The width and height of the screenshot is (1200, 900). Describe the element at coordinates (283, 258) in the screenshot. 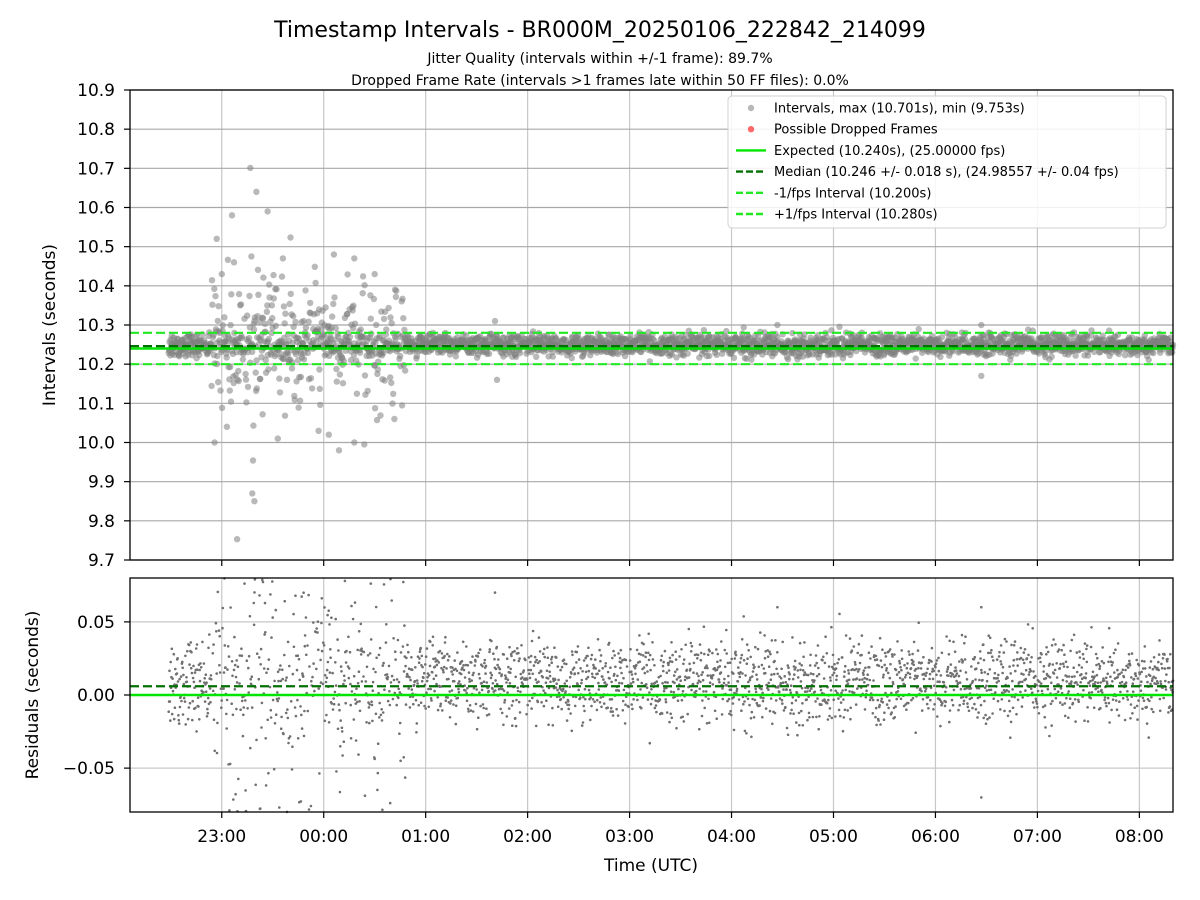

I see `interval-outlier-point` at that location.